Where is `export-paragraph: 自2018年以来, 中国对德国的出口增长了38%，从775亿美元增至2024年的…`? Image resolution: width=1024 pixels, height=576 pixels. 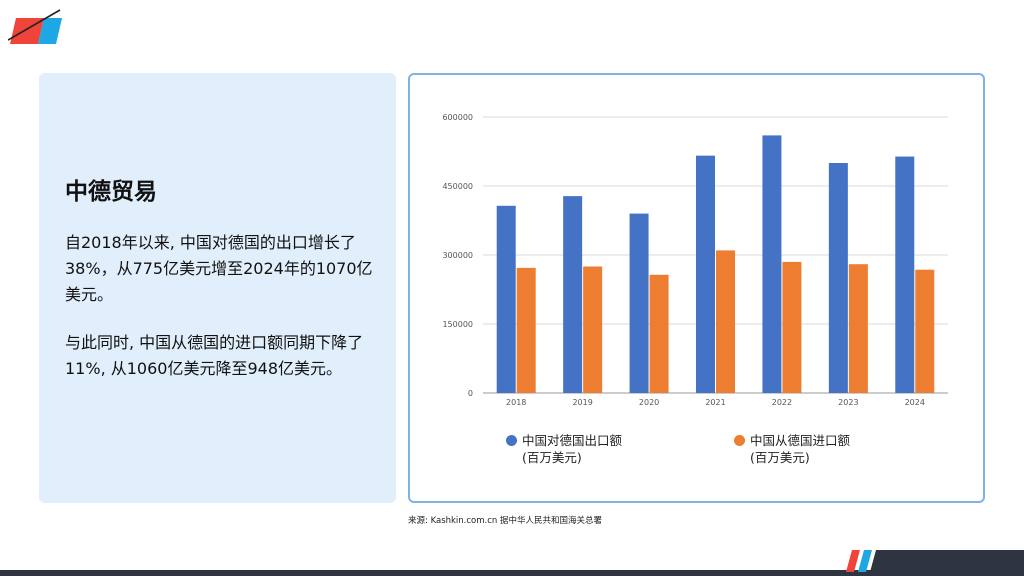
export-paragraph: 自2018年以来, 中国对德国的出口增长了38%，从775亿美元增至2024年的… is located at coordinates (219, 268).